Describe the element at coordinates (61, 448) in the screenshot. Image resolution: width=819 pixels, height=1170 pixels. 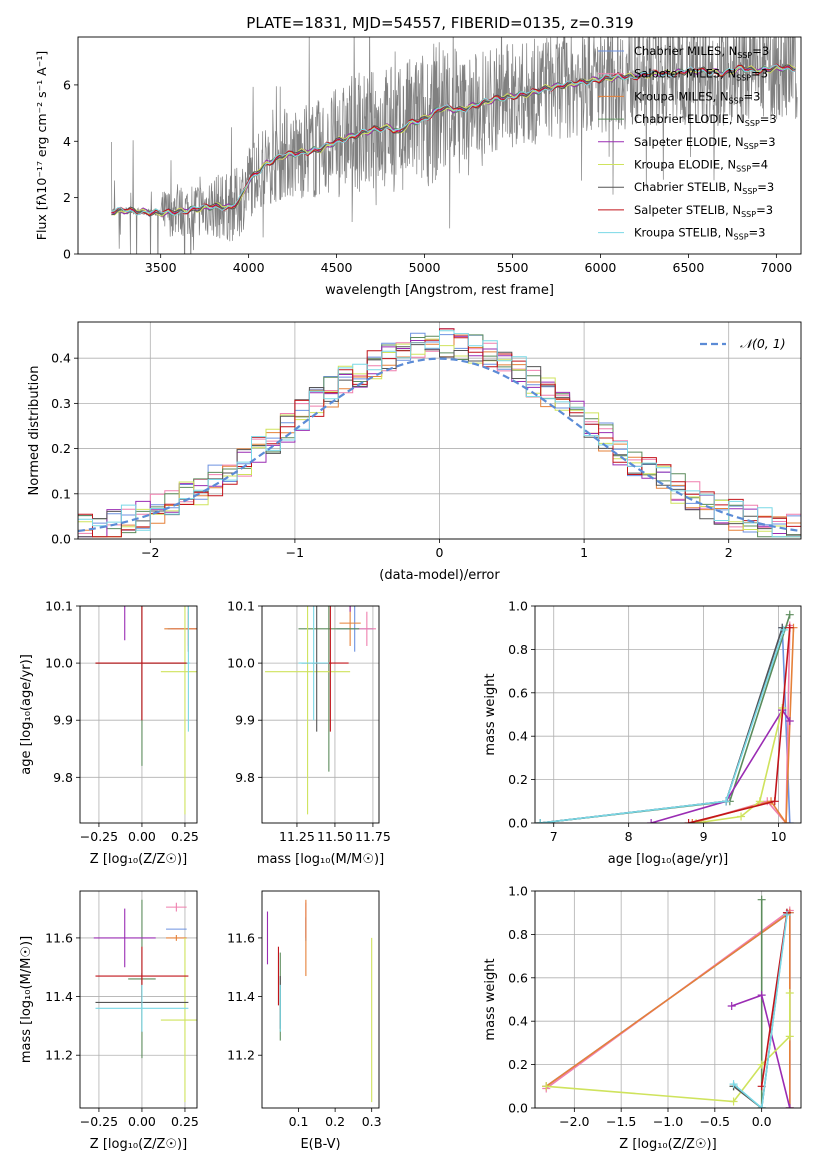
I see `y-tick-label: 0.2` at that location.